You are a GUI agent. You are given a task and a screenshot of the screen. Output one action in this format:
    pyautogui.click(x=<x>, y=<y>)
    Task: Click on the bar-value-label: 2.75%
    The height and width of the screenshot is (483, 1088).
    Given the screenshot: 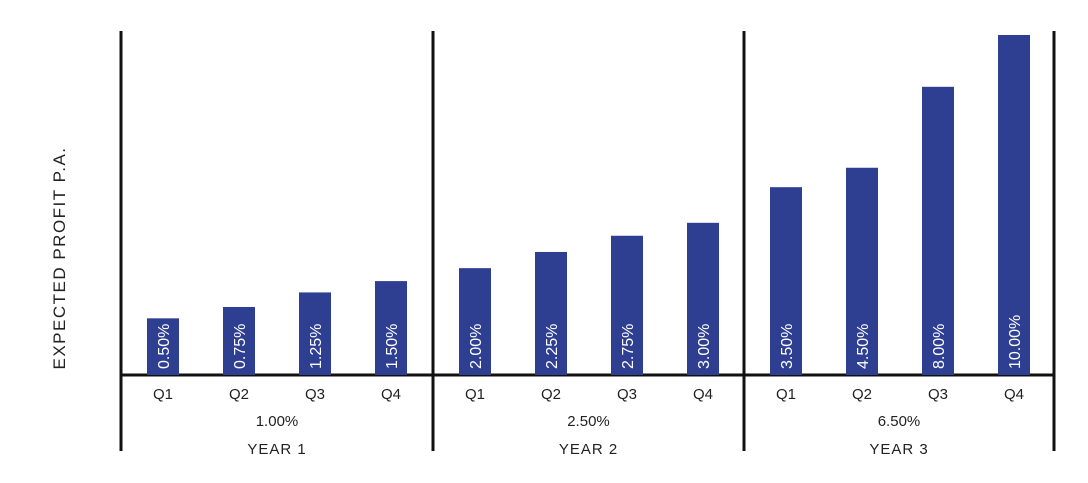 What is the action you would take?
    pyautogui.click(x=628, y=346)
    